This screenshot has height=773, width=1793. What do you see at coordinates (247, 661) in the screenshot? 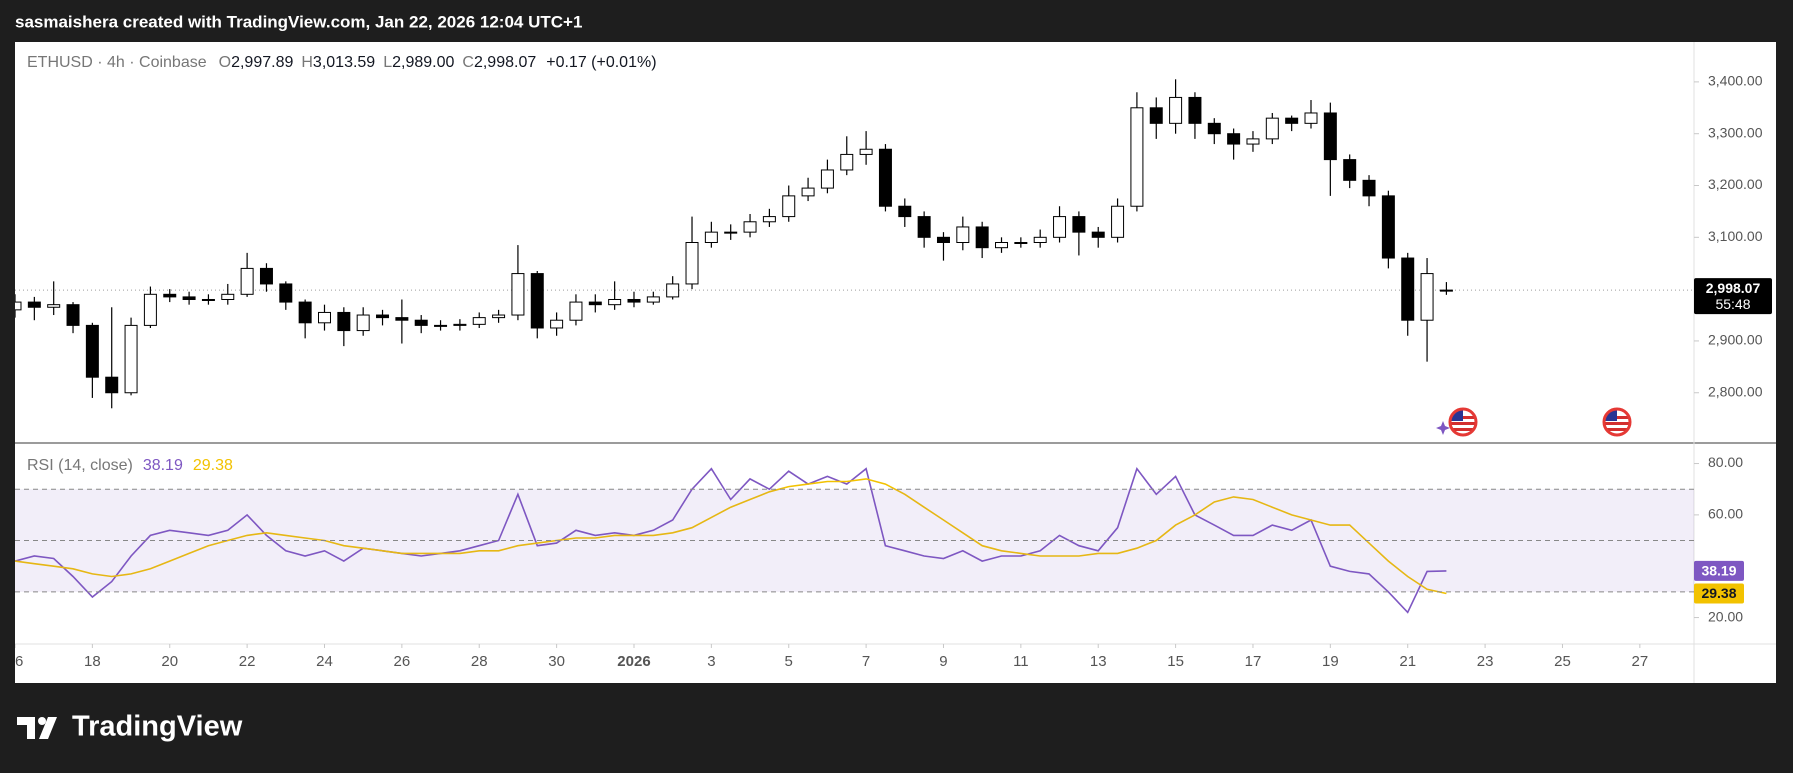
I see `x-tick-label: 22` at bounding box center [247, 661].